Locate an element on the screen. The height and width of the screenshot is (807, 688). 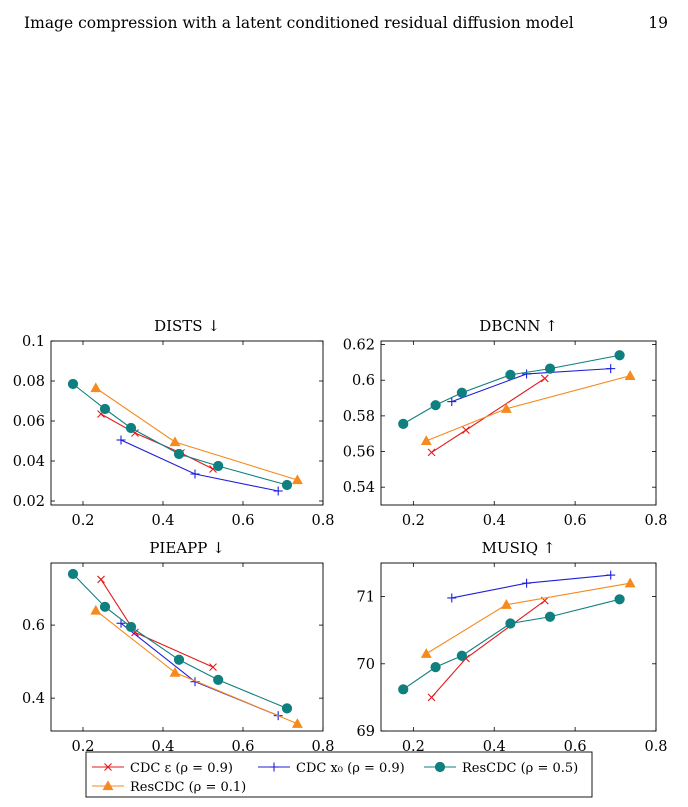
y-tick-label: 0.54 is located at coordinates (359, 488).